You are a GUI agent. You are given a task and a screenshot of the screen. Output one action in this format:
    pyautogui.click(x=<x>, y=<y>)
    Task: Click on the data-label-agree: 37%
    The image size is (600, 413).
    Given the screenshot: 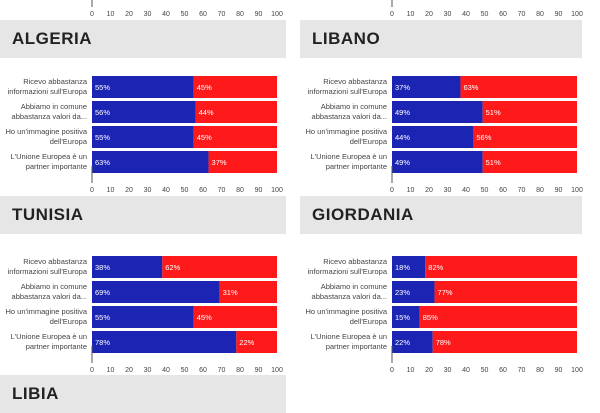 What is the action you would take?
    pyautogui.click(x=402, y=87)
    